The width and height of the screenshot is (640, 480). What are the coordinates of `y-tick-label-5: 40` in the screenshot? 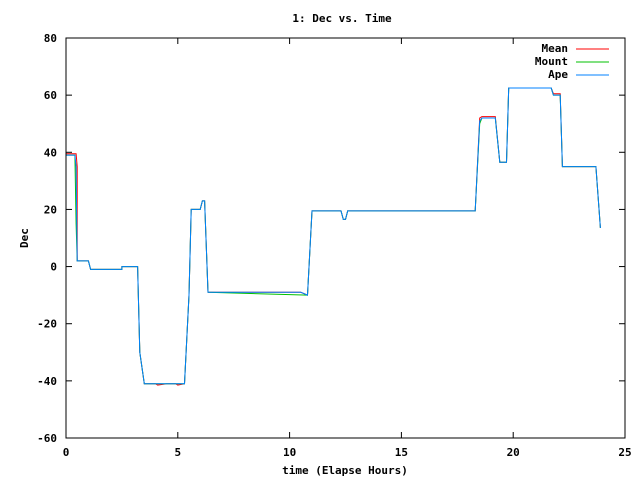 It's located at (50, 152).